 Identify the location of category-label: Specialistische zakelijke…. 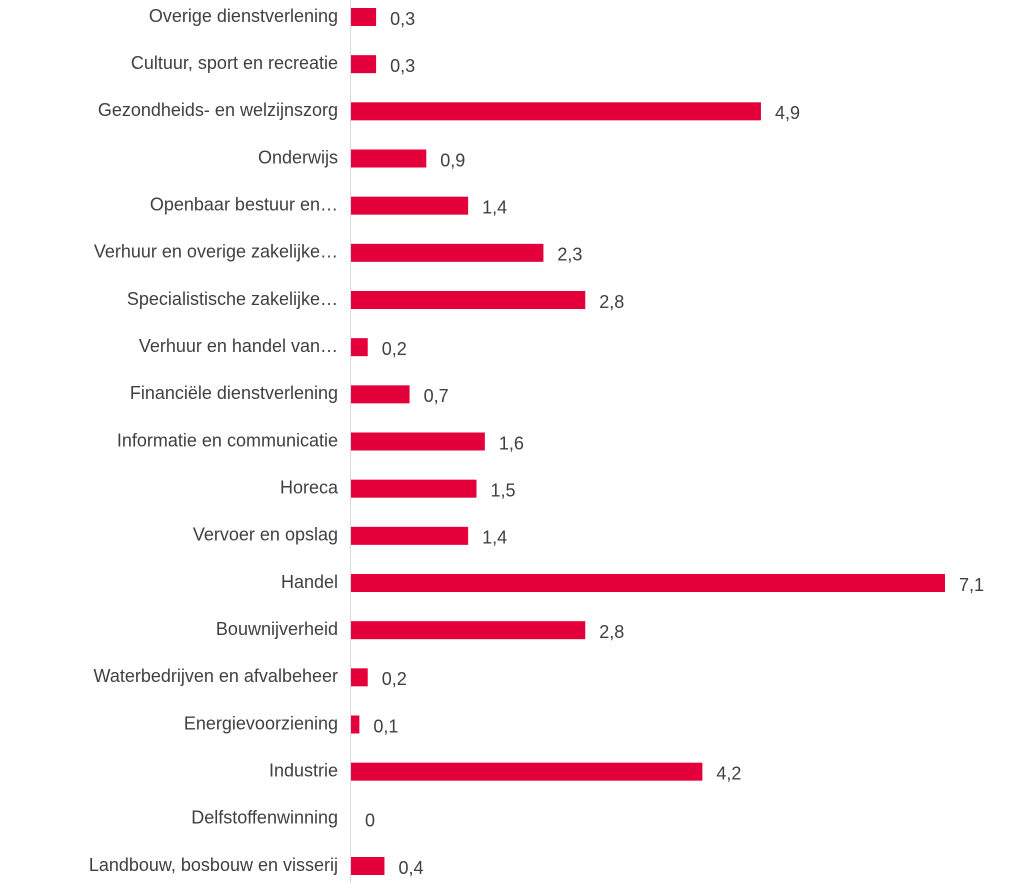
(232, 299).